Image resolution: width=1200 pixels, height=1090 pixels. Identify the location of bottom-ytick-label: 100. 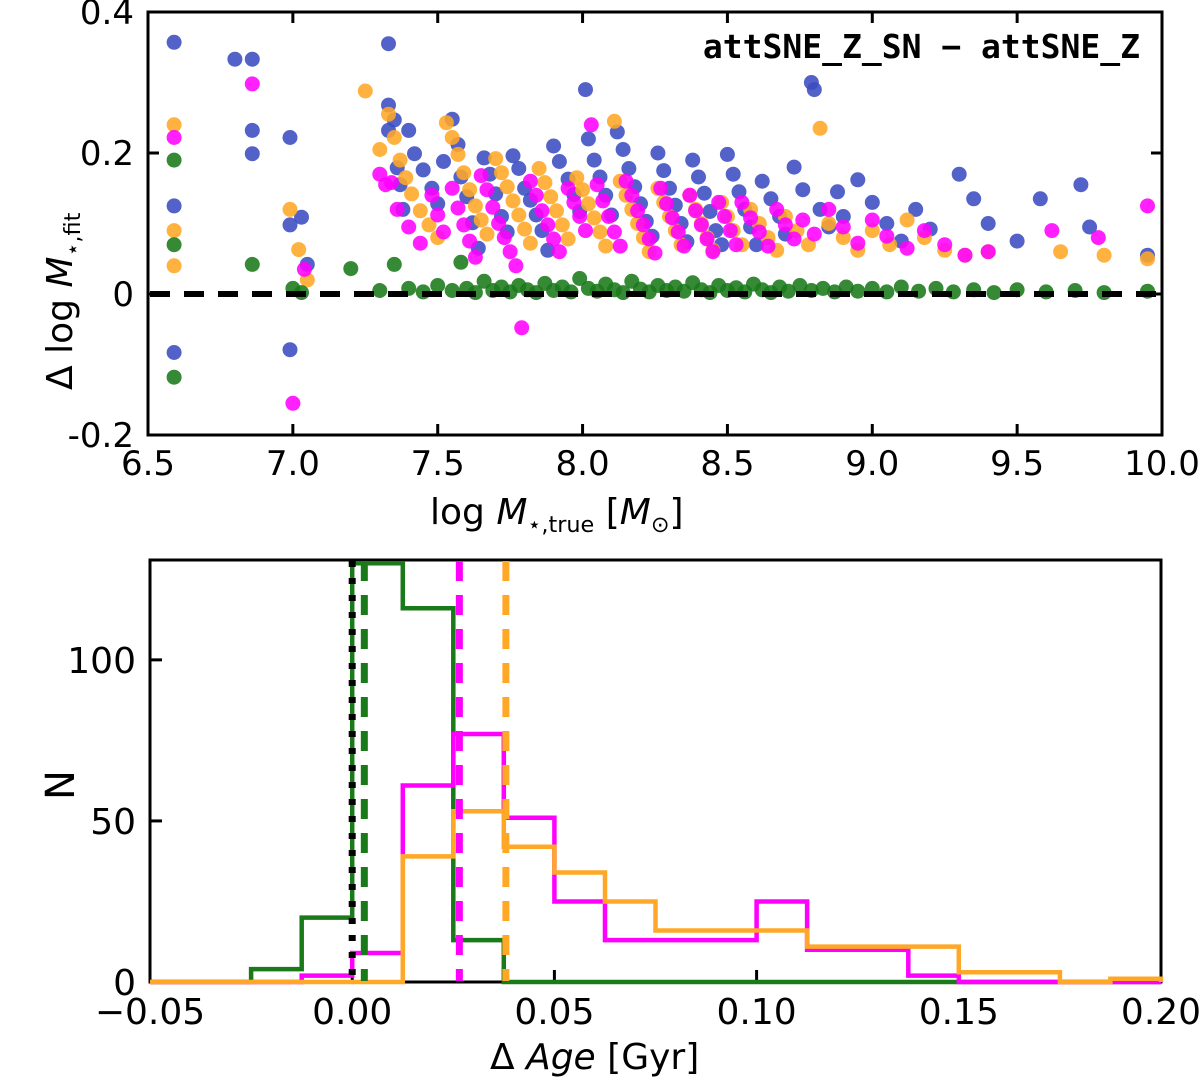
(101, 661).